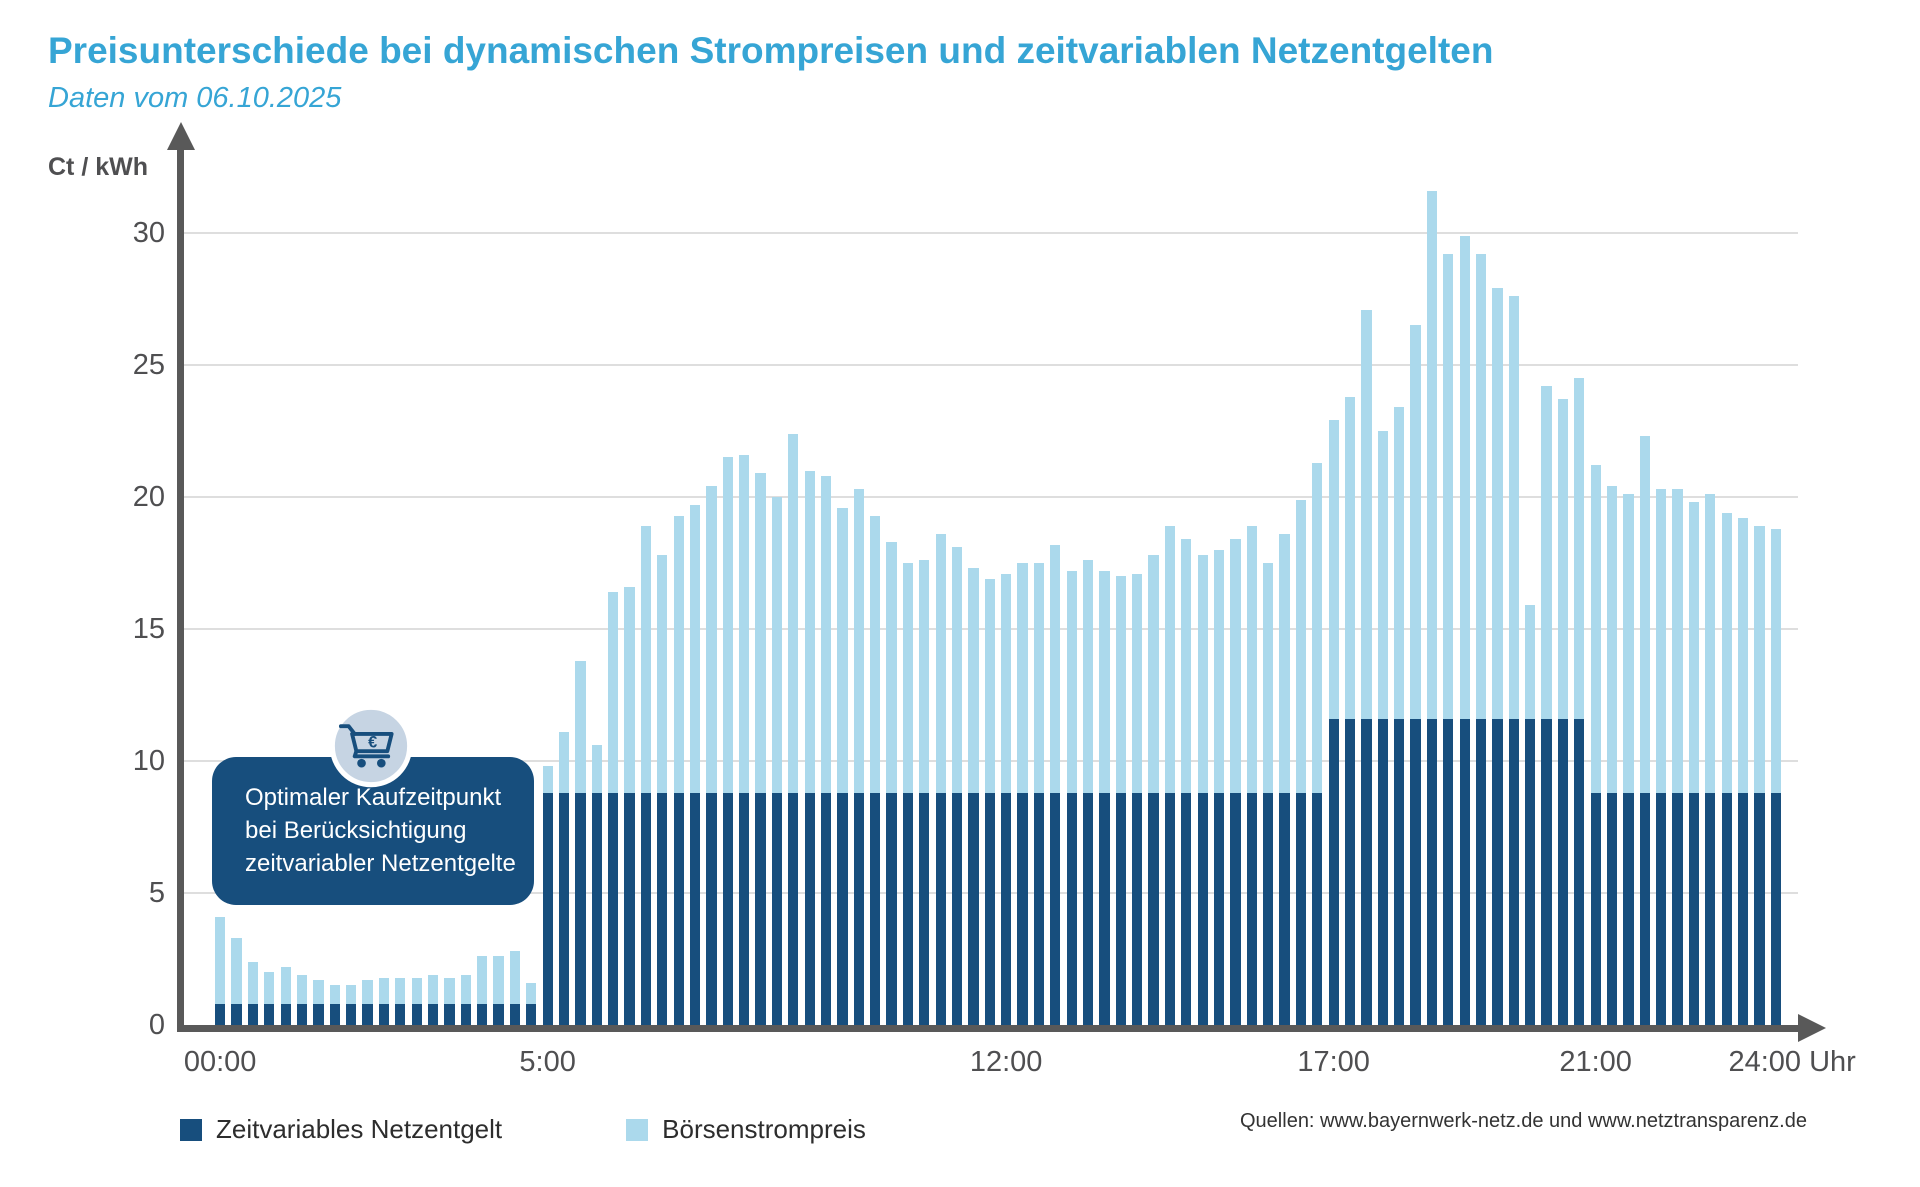  I want to click on shopping-cart-euro-icon: €, so click(371, 746).